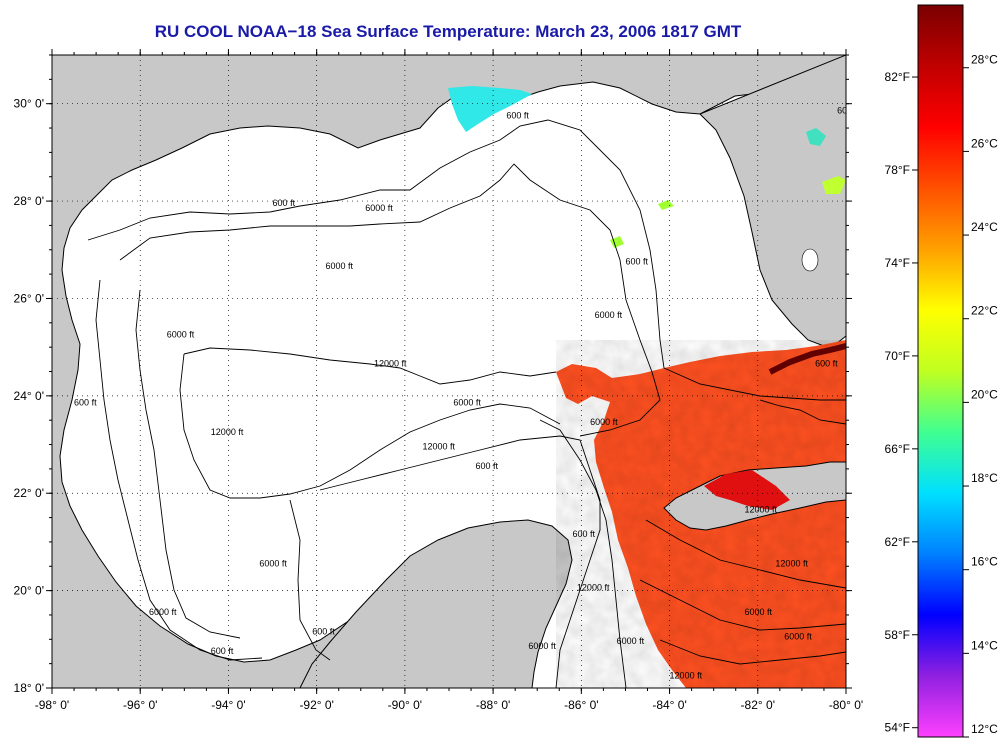 The width and height of the screenshot is (1008, 754). Describe the element at coordinates (846, 705) in the screenshot. I see `lon-tick-label: -80° 0'` at that location.